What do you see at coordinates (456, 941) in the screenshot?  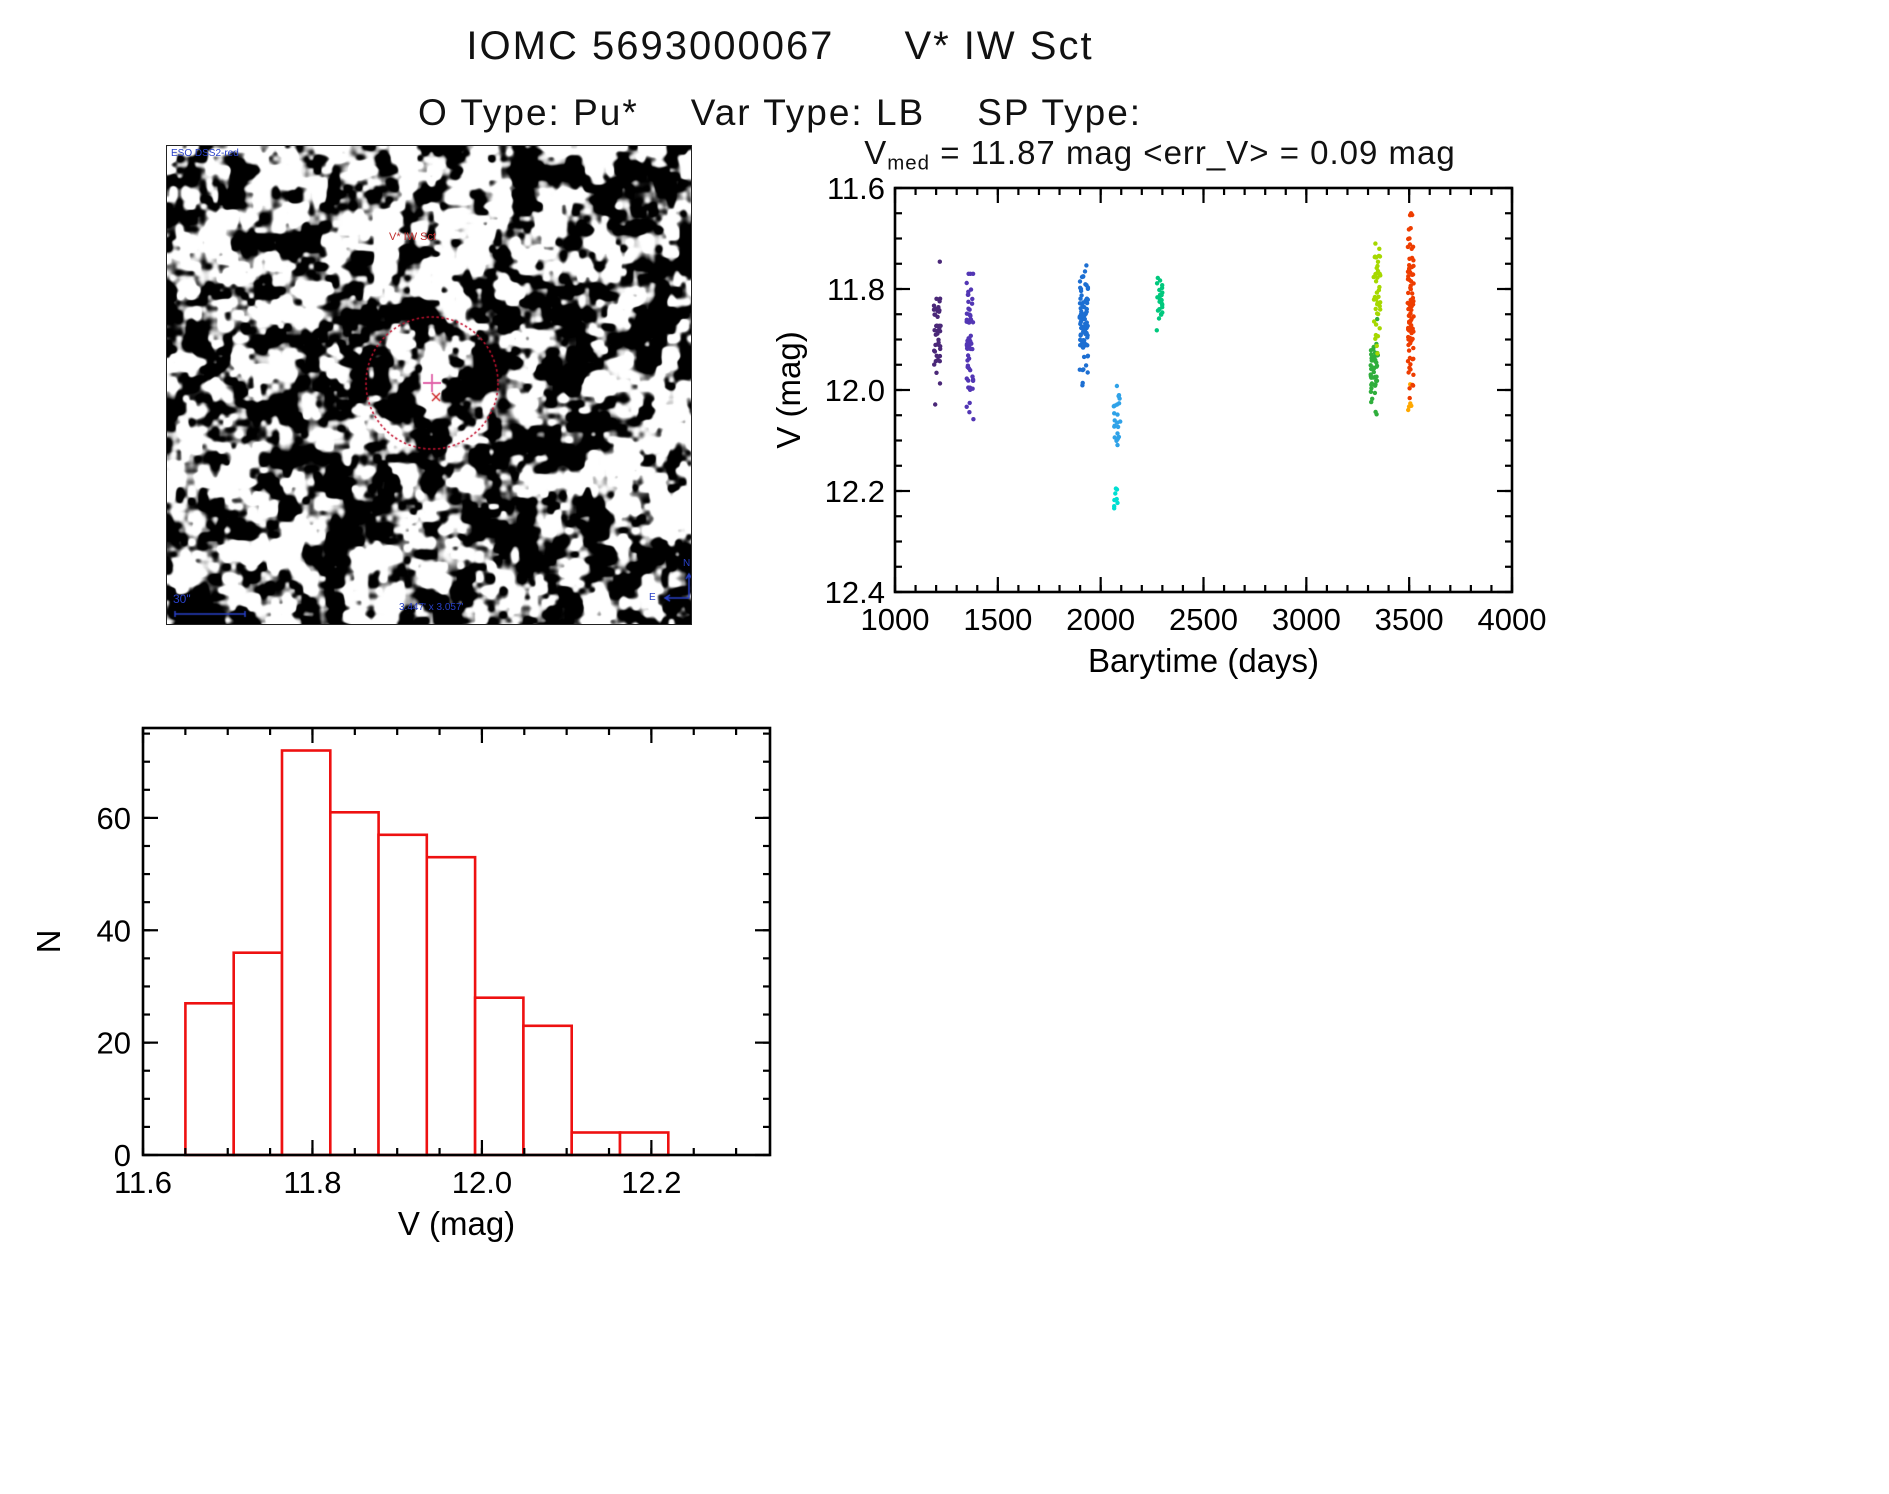 I see `axis-box` at bounding box center [456, 941].